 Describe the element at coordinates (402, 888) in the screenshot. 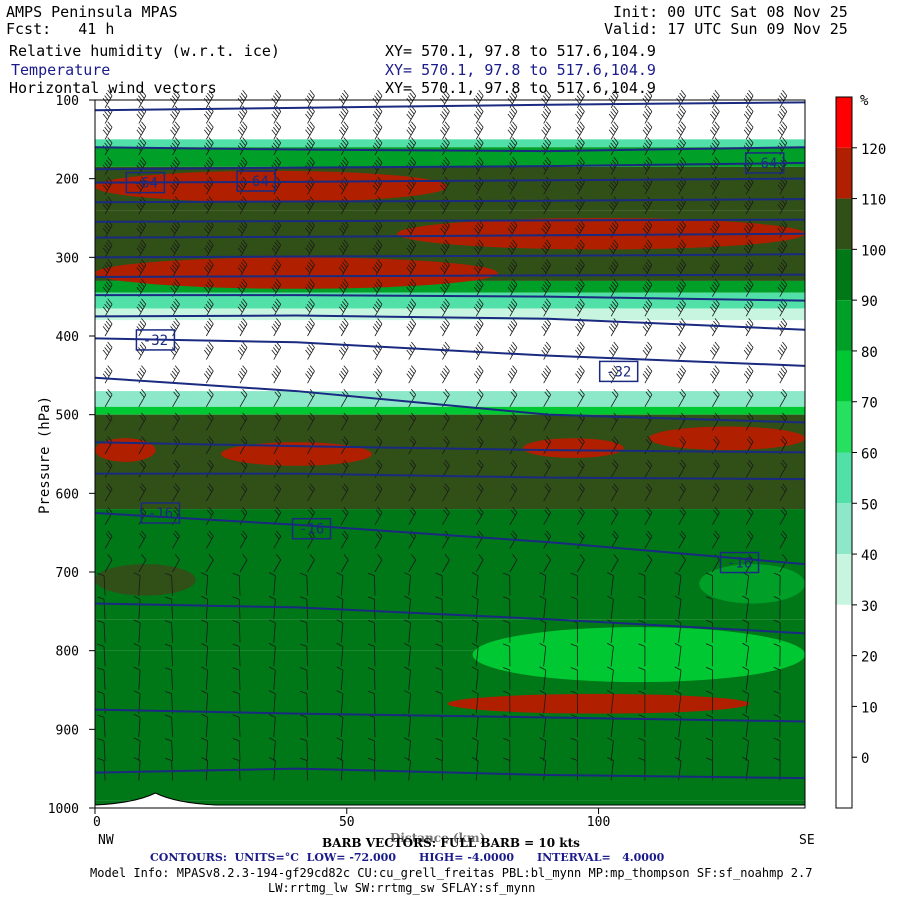

I see `model-info-2: LW:rrtmg_lw SW:rrtmg_sw SFLAY:sf_mynn` at that location.